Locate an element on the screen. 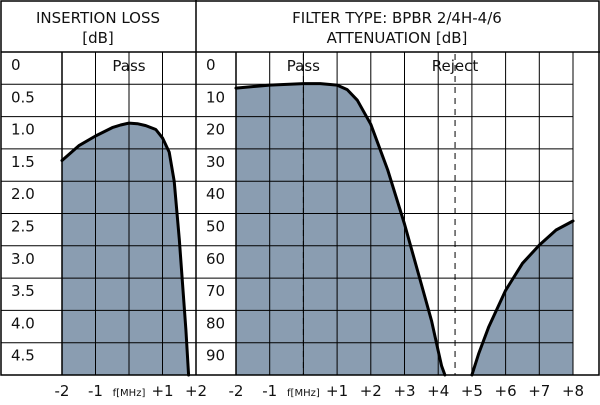 The image size is (600, 405). right-title-line2: ATTENUATION [dB] is located at coordinates (397, 38).